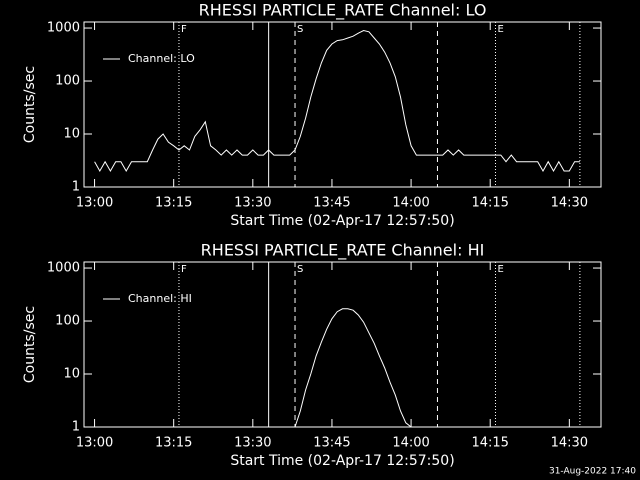  I want to click on chart-title: RHESSI PARTICLE_RATE Channel: HI, so click(343, 251).